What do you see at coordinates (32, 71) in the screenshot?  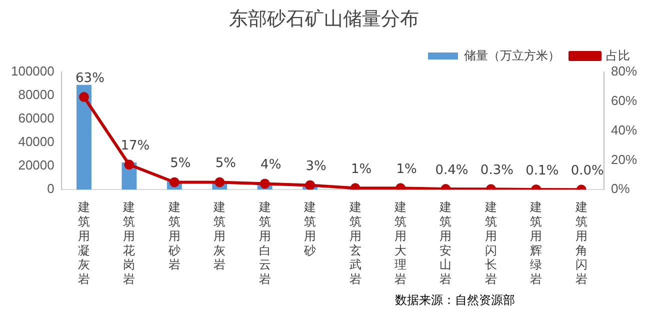 I see `y-tick-label: 100000` at bounding box center [32, 71].